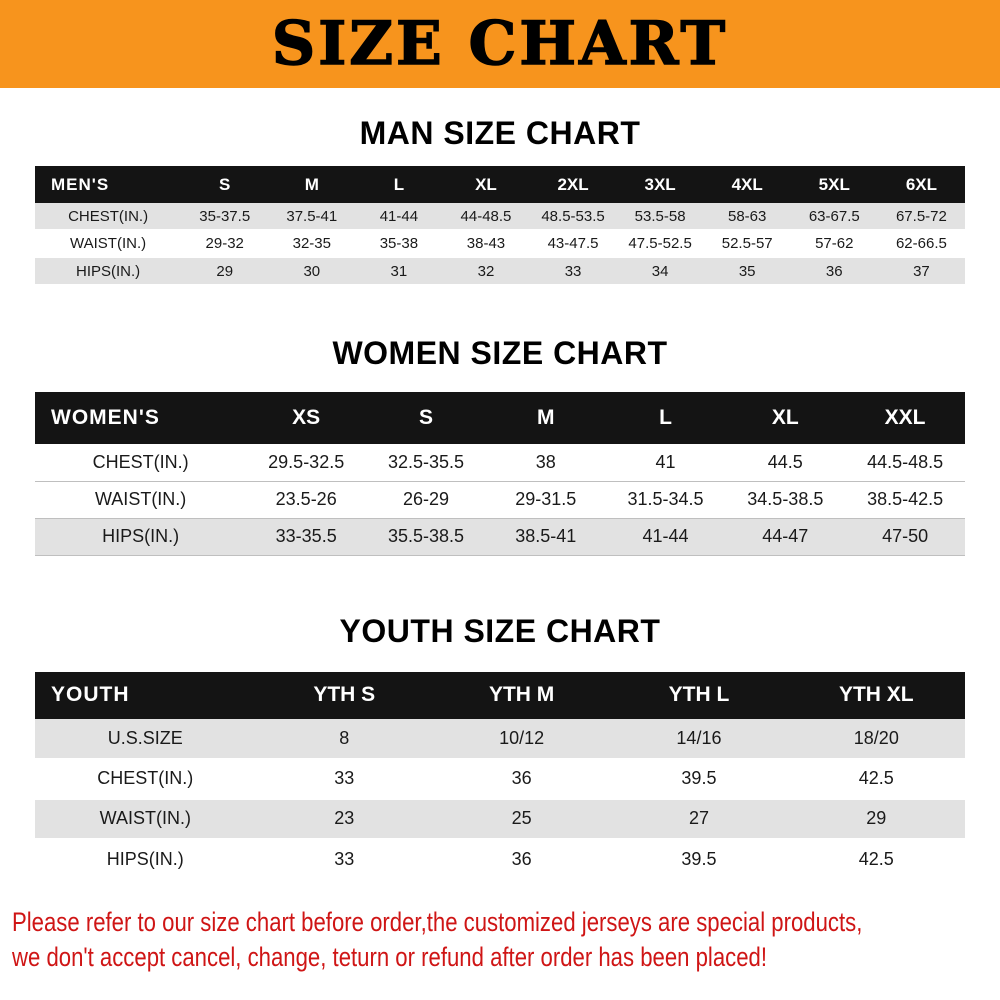 The height and width of the screenshot is (1000, 1000). Describe the element at coordinates (834, 216) in the screenshot. I see `size-value: 63-67.5` at that location.